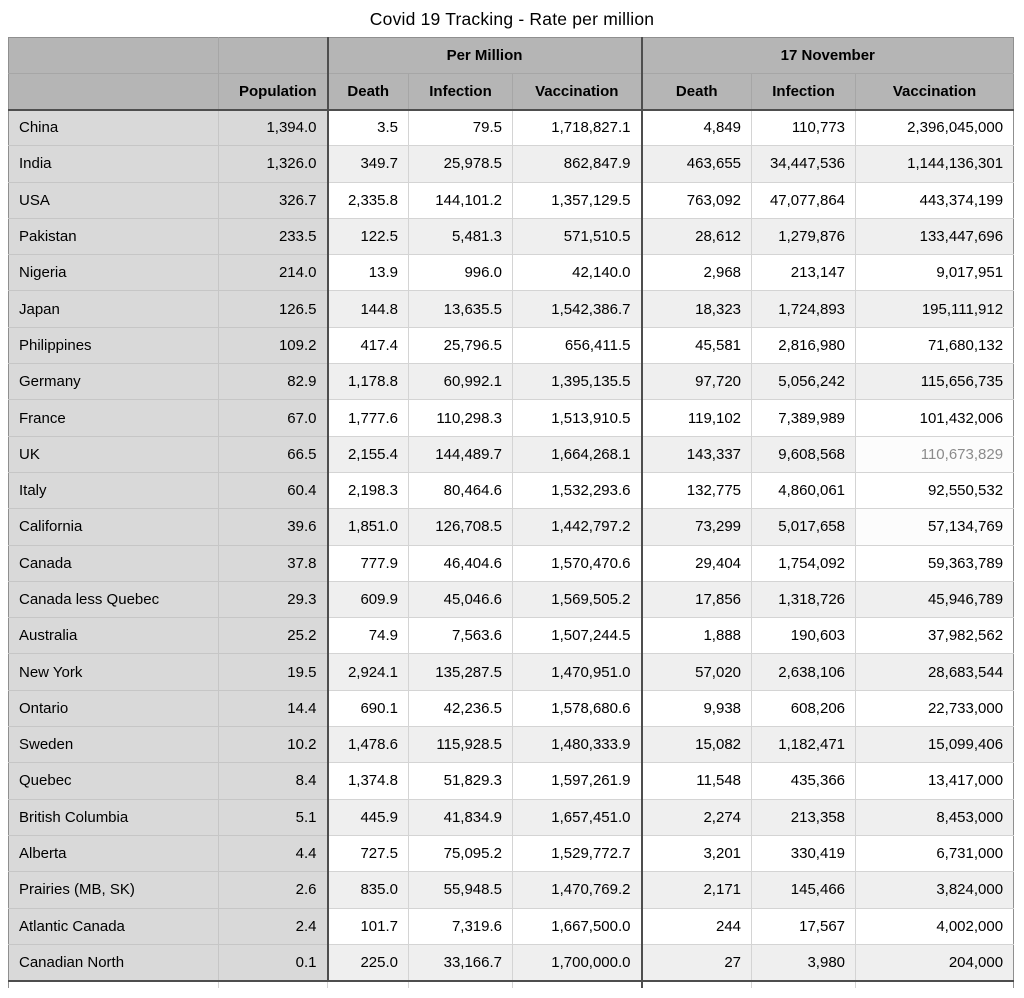 Image resolution: width=1024 pixels, height=998 pixels. I want to click on row-label: France, so click(113, 418).